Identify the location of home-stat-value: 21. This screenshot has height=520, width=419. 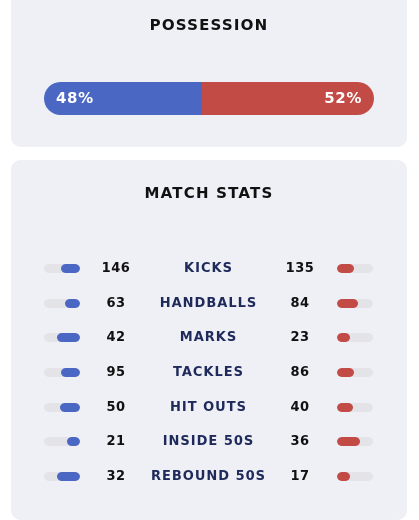
(116, 441).